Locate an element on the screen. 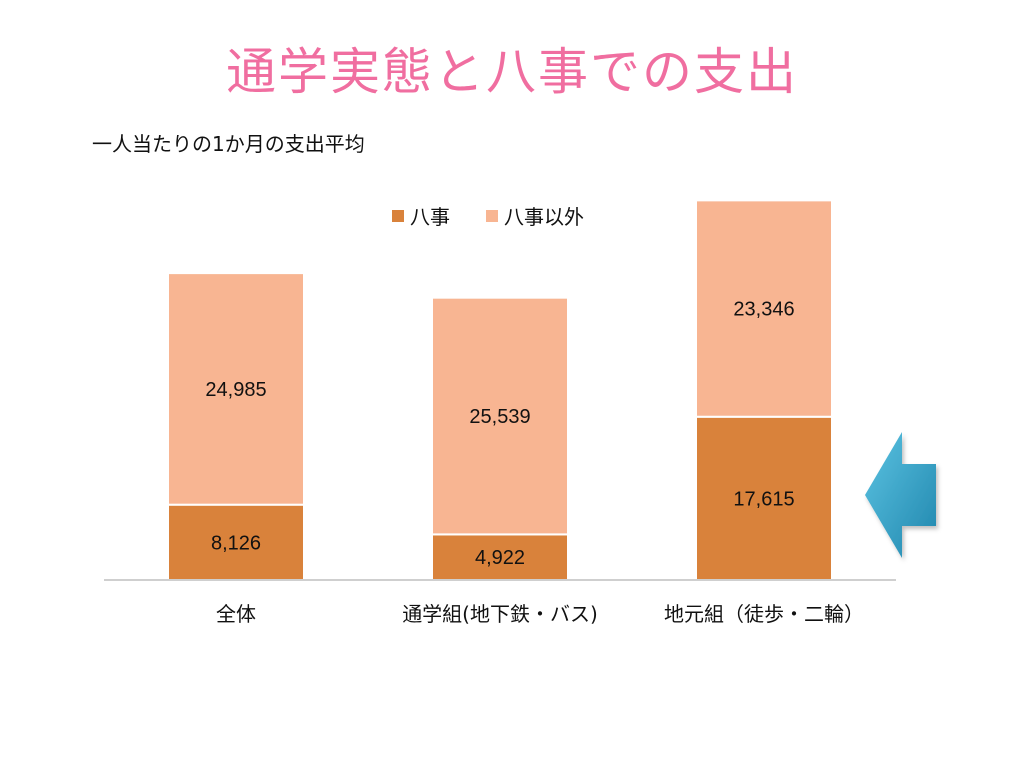 The height and width of the screenshot is (768, 1024). highlight-arrow-icon is located at coordinates (900, 495).